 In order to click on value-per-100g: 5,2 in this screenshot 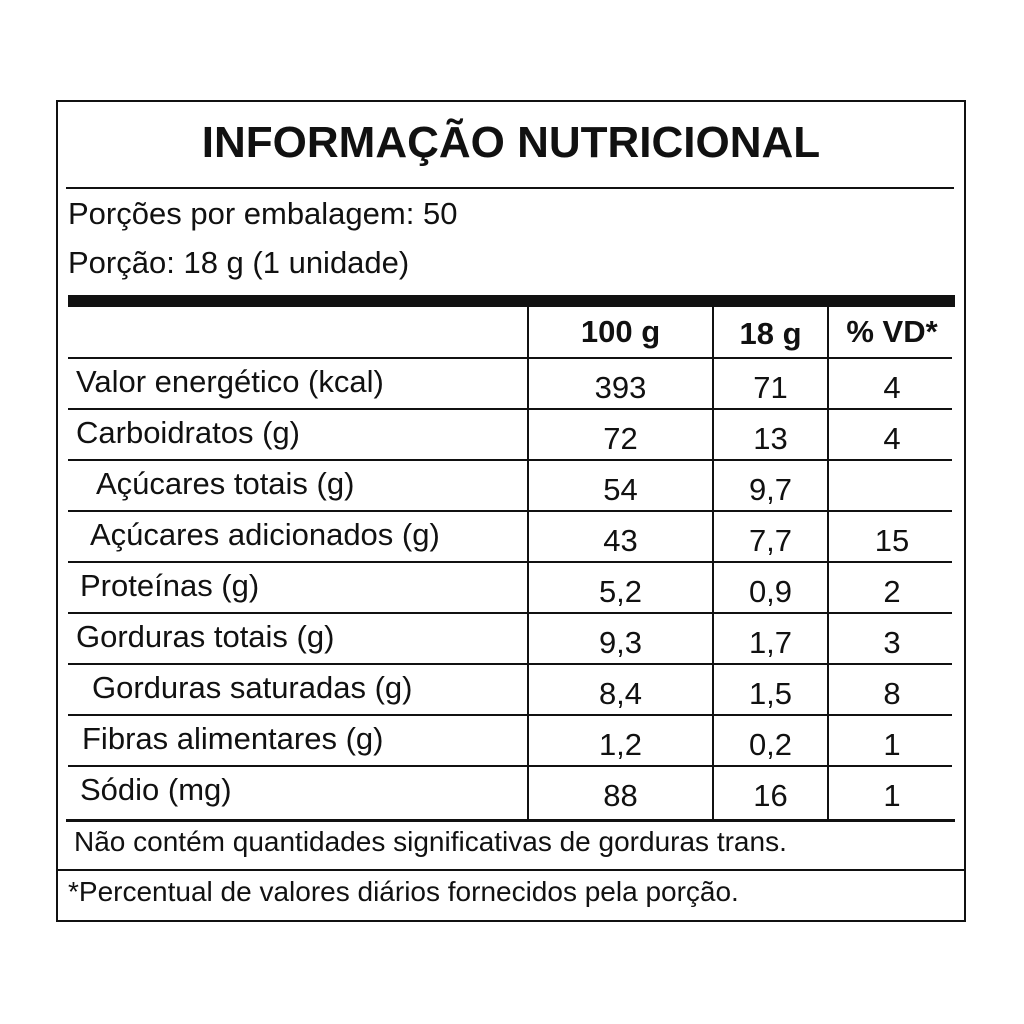, I will do `click(620, 591)`.